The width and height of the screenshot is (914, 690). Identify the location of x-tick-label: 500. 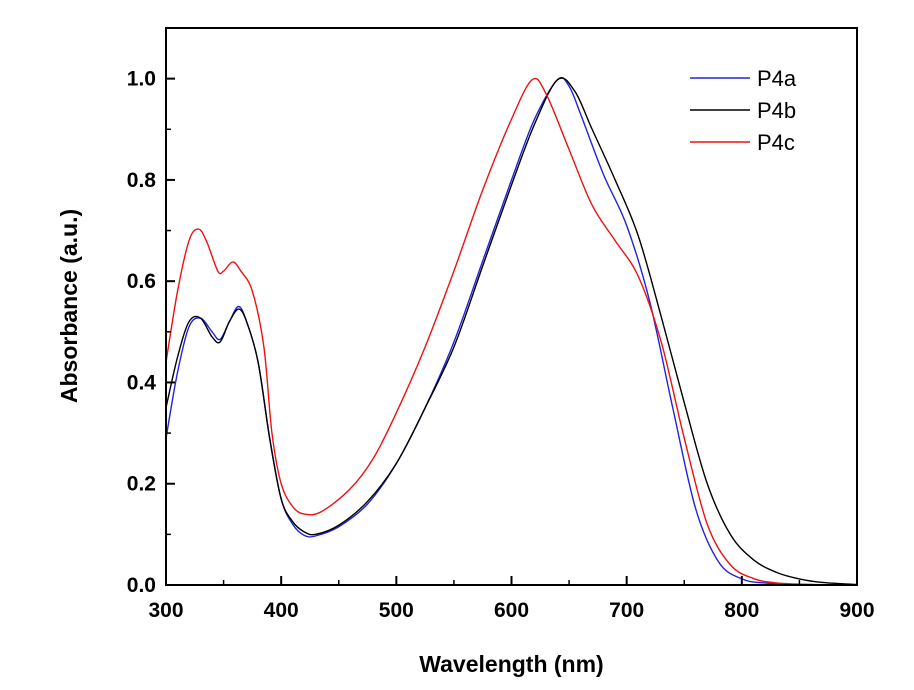
(396, 610).